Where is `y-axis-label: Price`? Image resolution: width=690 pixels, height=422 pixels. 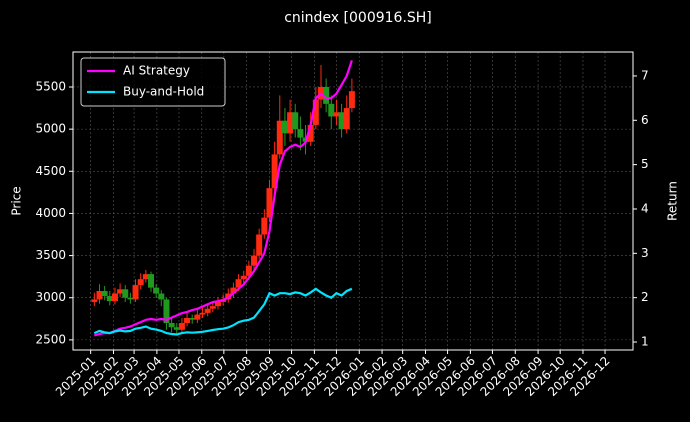
y-axis-label: Price is located at coordinates (17, 200).